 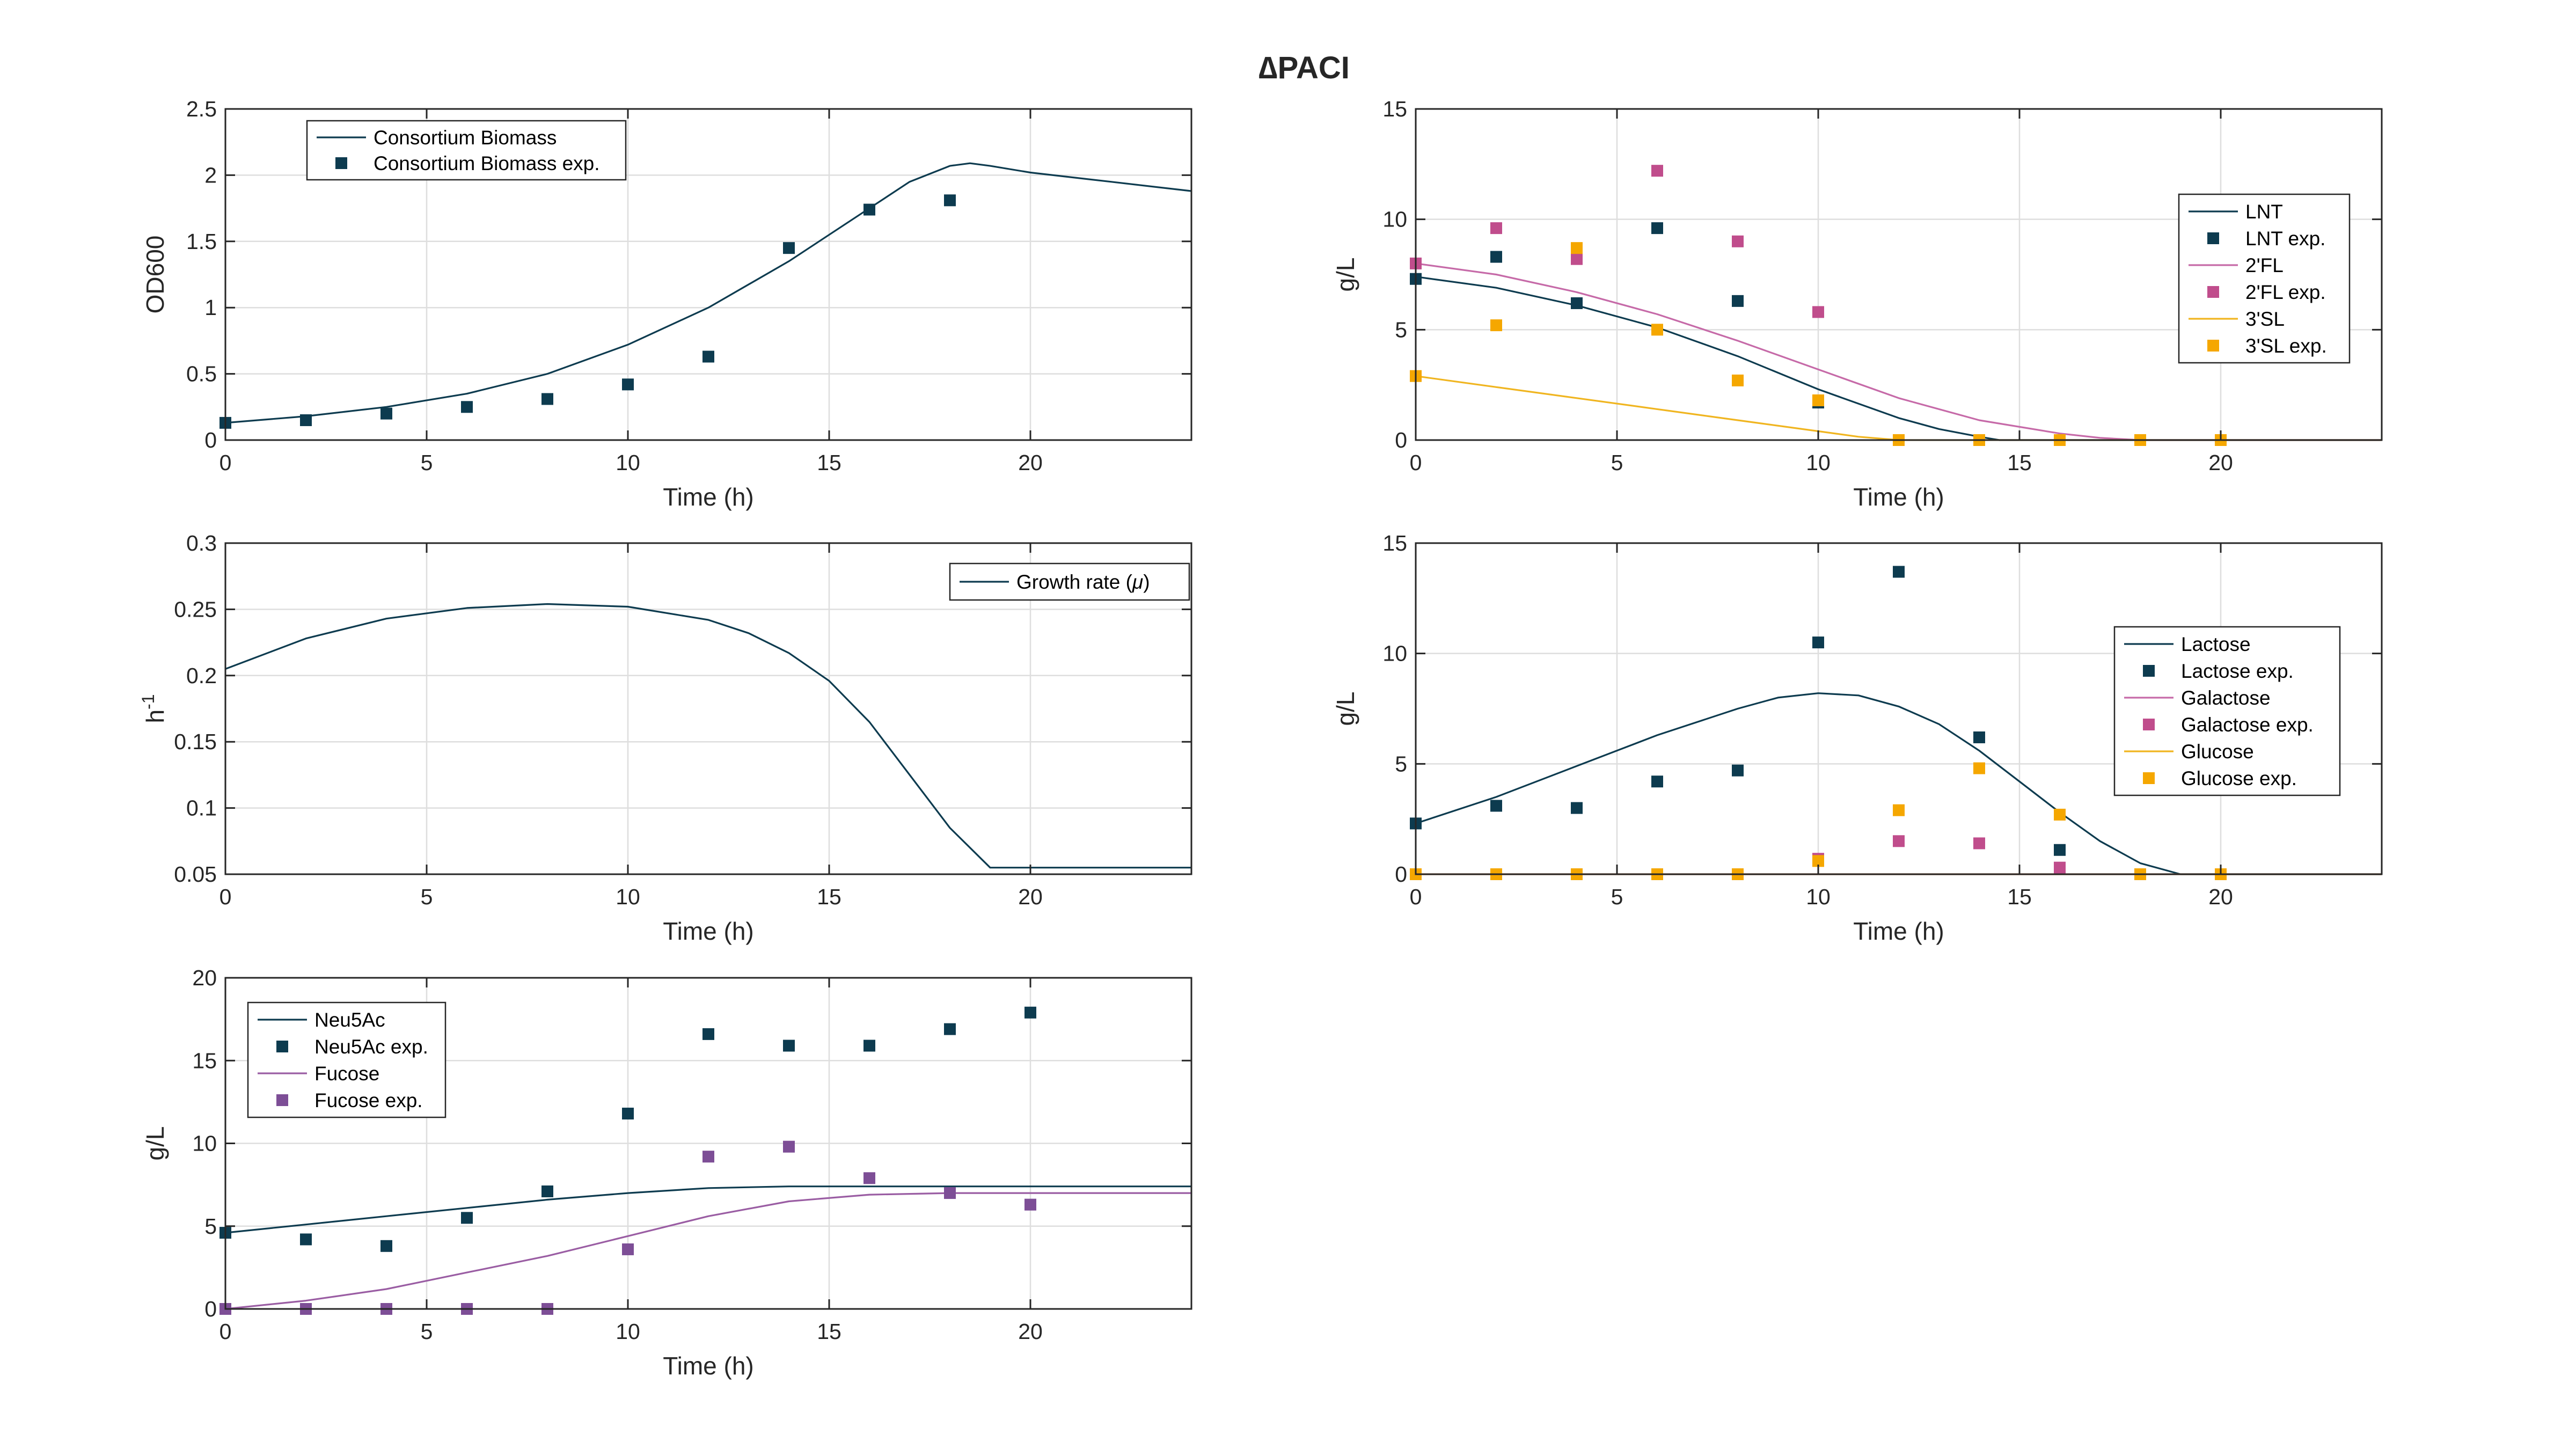 What do you see at coordinates (155, 716) in the screenshot?
I see `y-axis-title-base: h` at bounding box center [155, 716].